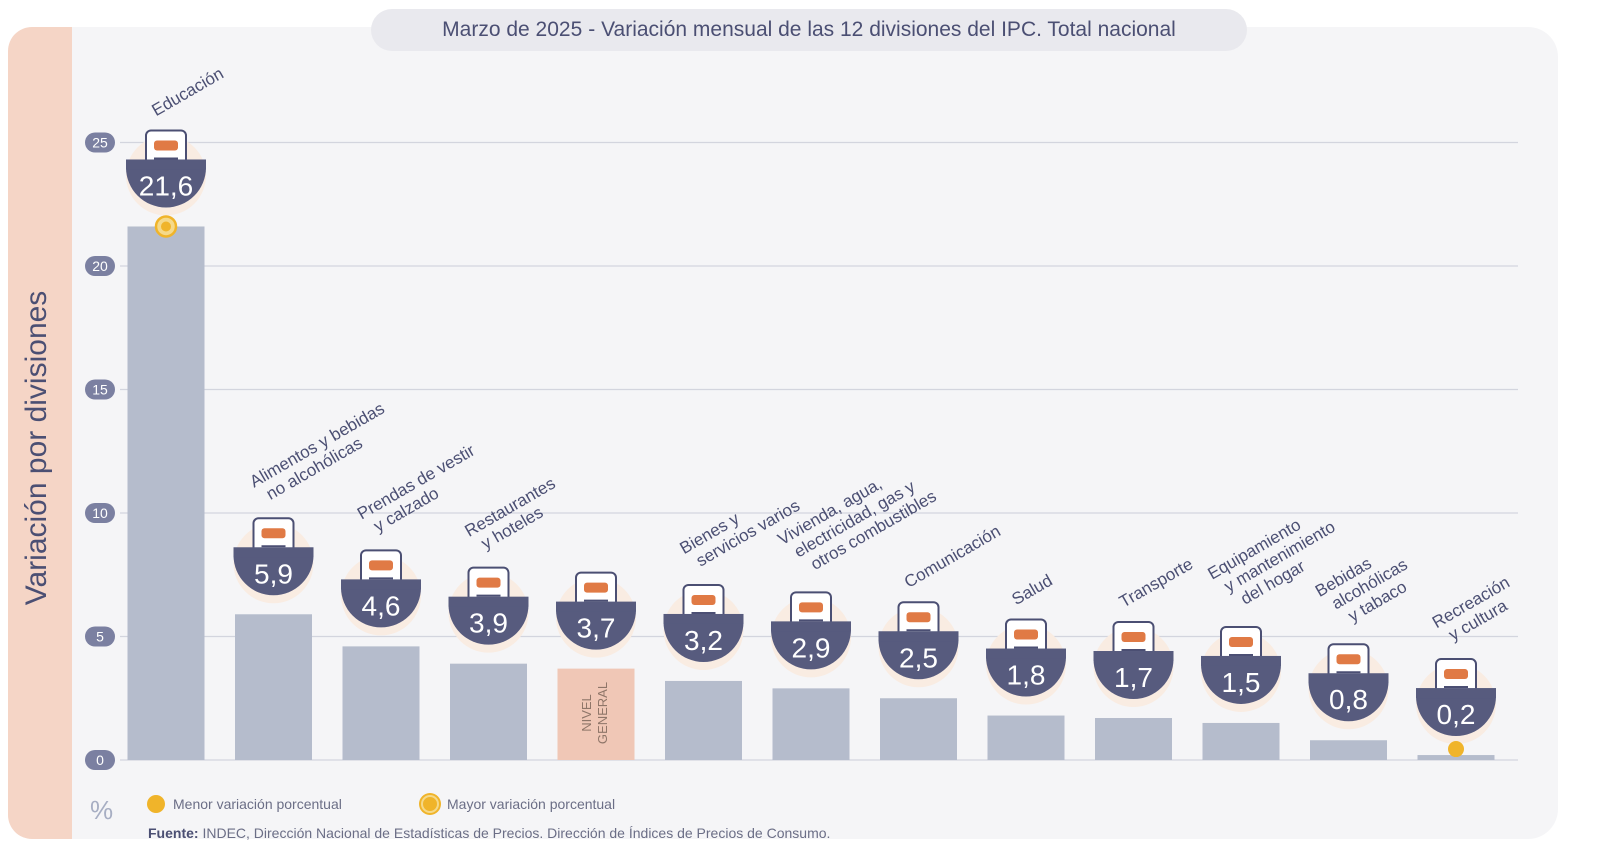 The image size is (1600, 865). I want to click on value-label: 4,6, so click(381, 605).